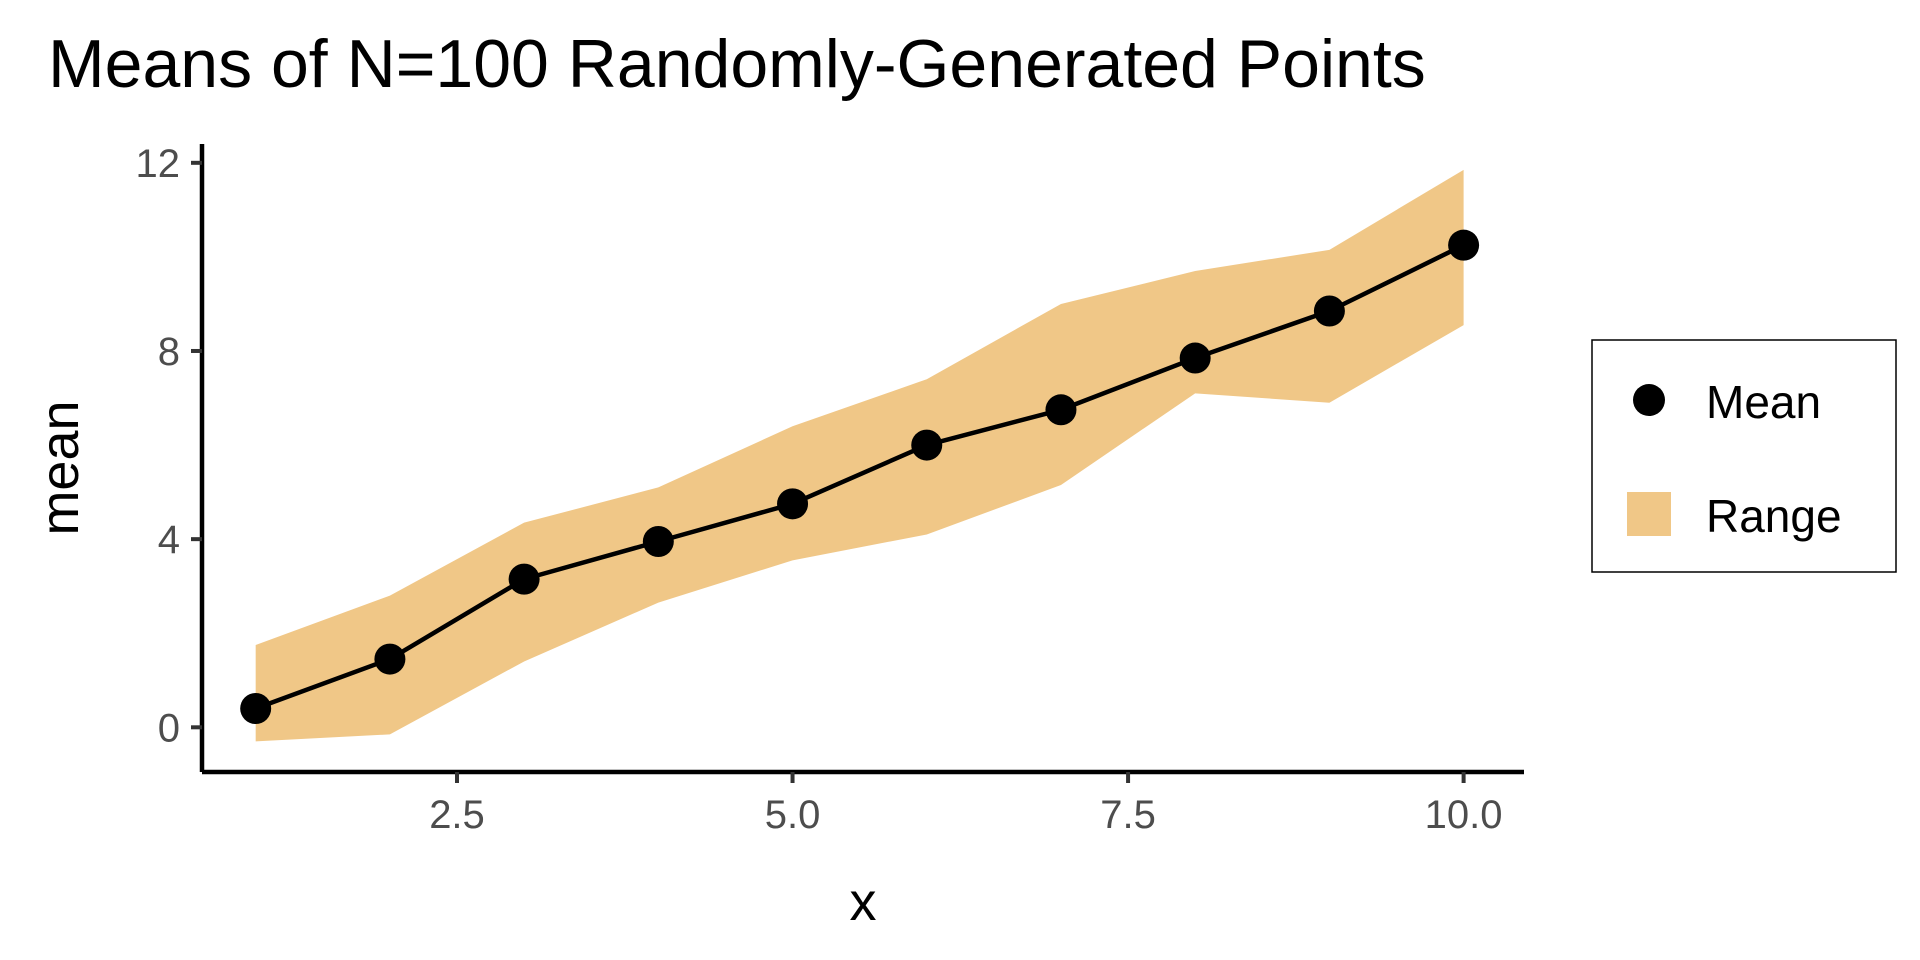 This screenshot has height=960, width=1920. I want to click on legend-label-range: Range, so click(1774, 516).